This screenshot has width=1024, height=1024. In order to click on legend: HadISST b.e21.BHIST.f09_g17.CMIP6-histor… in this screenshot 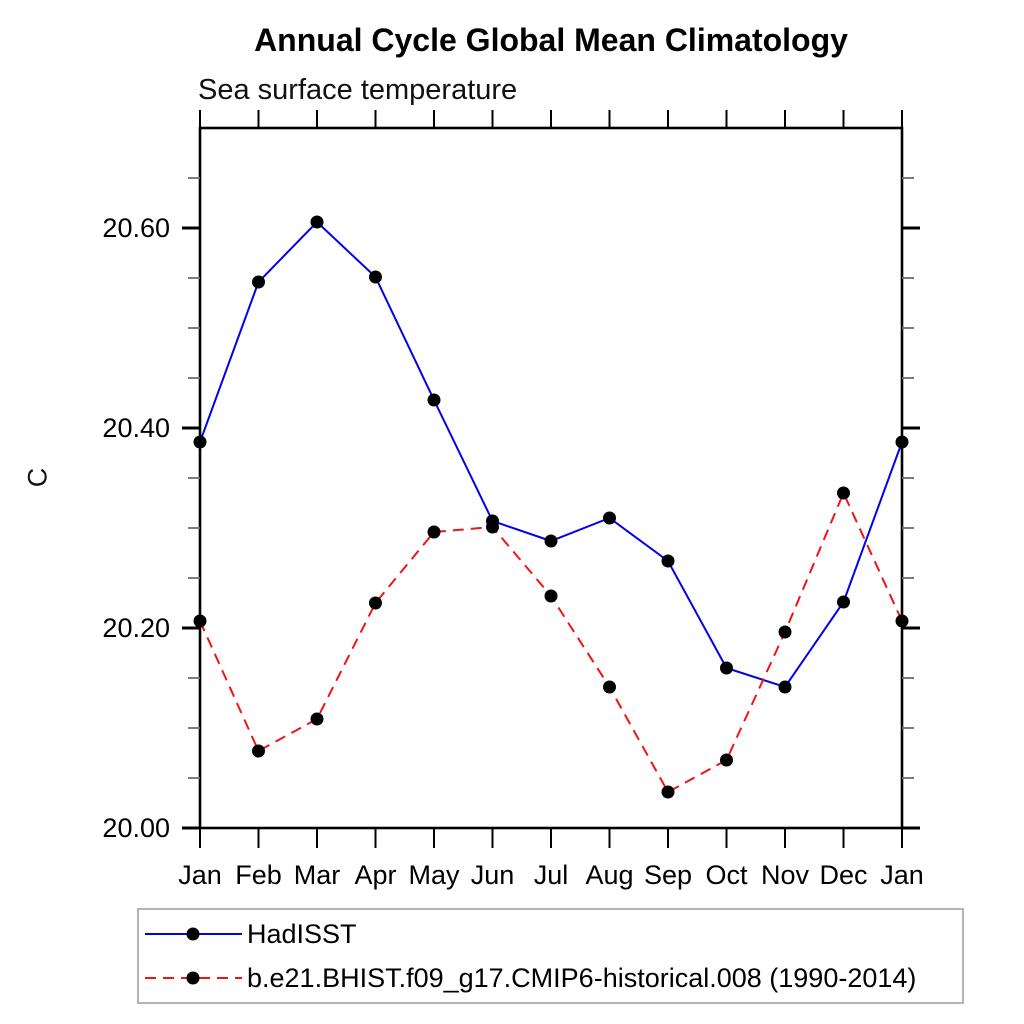, I will do `click(550, 956)`.